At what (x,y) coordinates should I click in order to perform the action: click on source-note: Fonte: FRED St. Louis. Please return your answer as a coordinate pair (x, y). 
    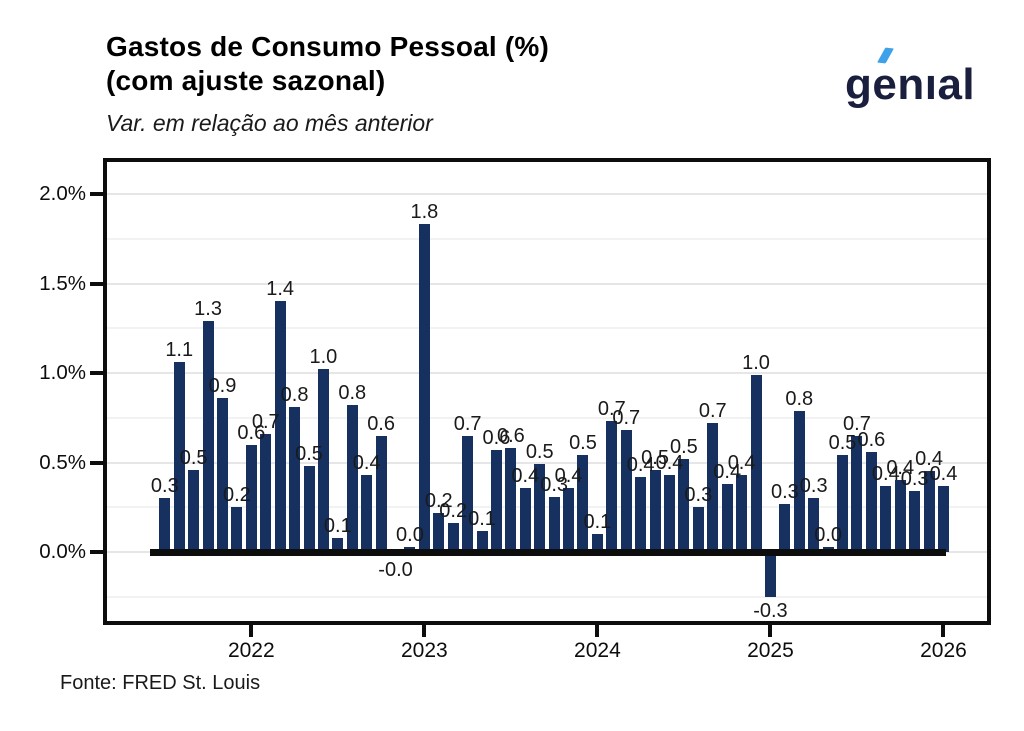
    Looking at the image, I should click on (160, 683).